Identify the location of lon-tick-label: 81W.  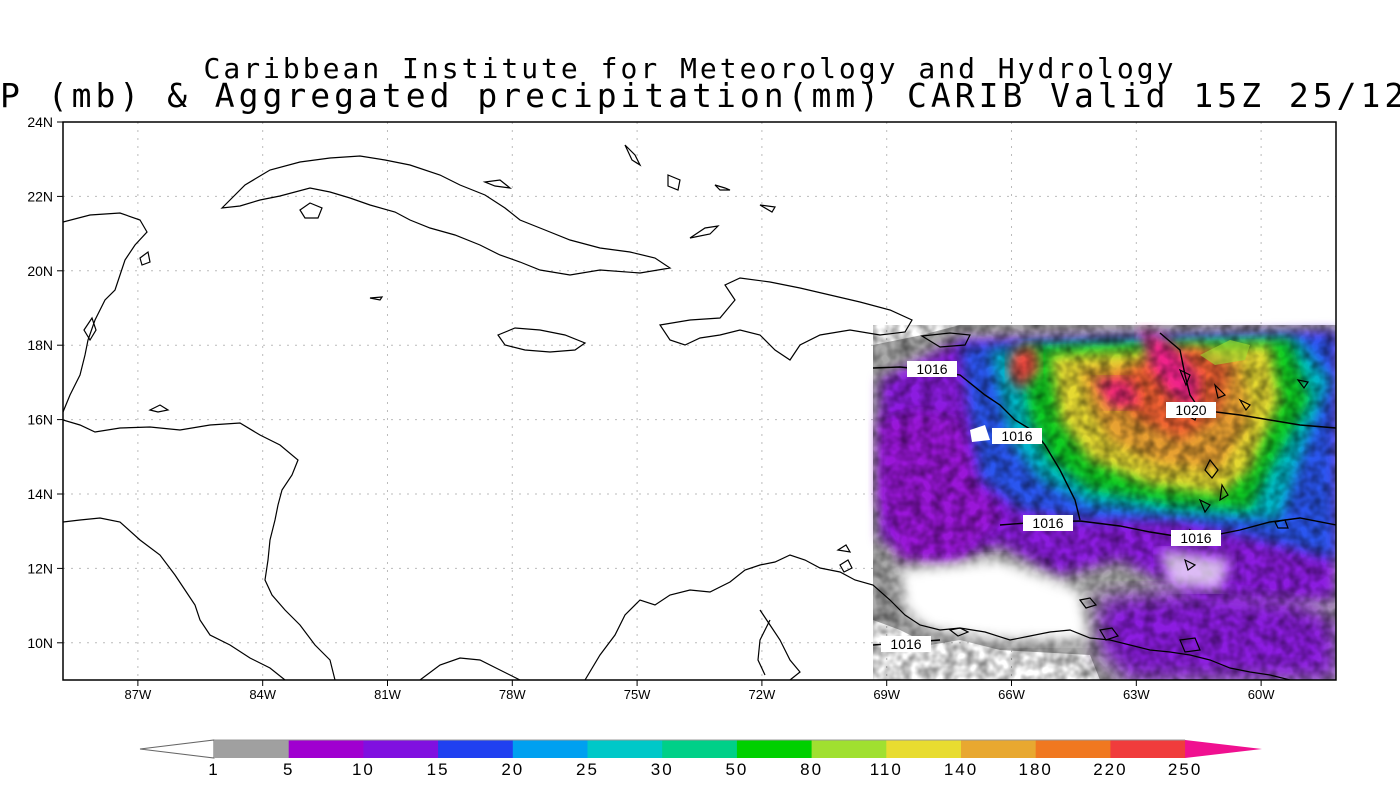
(387, 694).